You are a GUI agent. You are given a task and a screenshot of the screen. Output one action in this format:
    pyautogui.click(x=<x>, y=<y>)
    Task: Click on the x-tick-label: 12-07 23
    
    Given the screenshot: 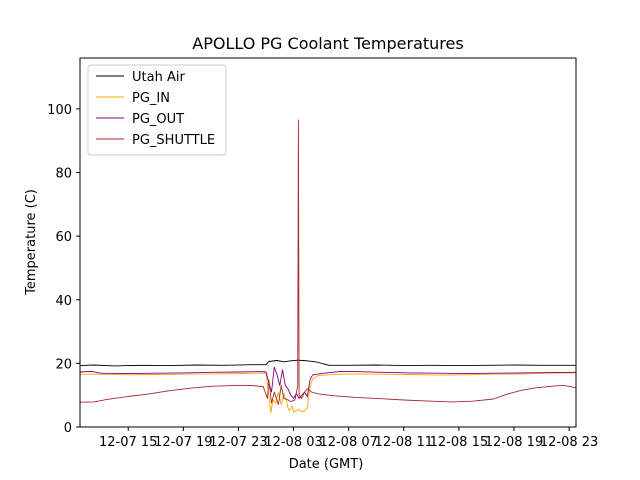 What is the action you would take?
    pyautogui.click(x=238, y=442)
    